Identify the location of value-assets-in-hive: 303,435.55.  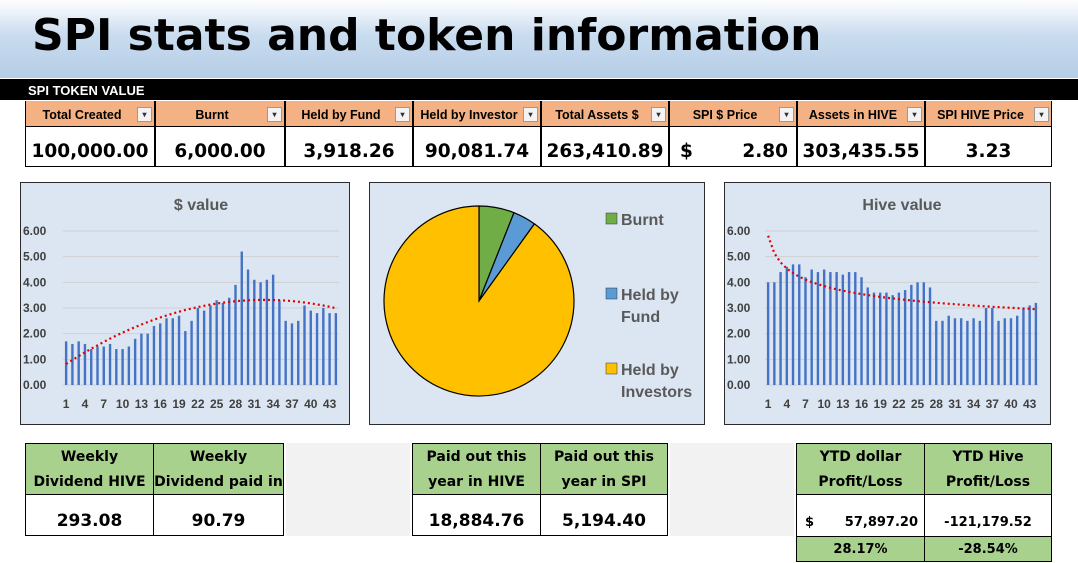
(861, 151).